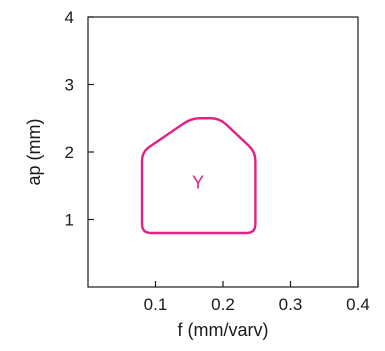  I want to click on y-tick-label: 2, so click(69, 152).